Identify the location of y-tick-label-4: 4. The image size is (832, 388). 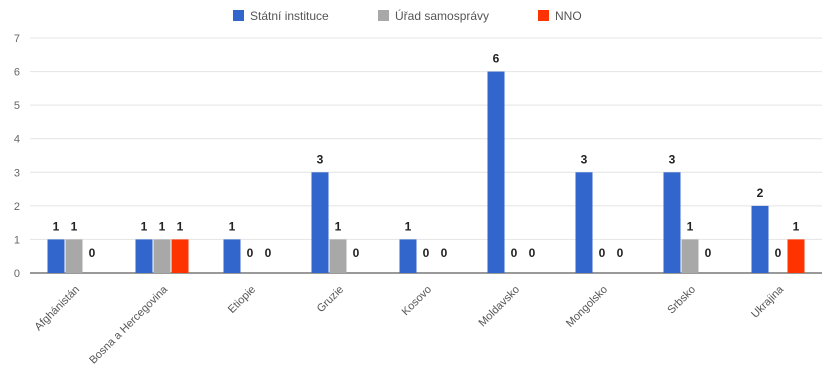
(17, 140).